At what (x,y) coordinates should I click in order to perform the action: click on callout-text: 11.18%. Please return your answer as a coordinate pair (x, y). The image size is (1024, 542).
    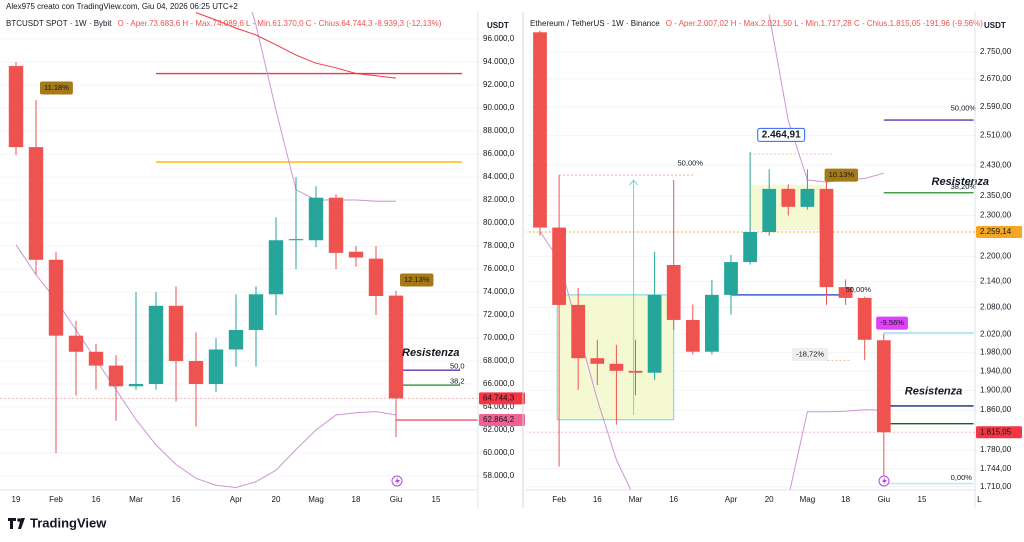
    Looking at the image, I should click on (56, 87).